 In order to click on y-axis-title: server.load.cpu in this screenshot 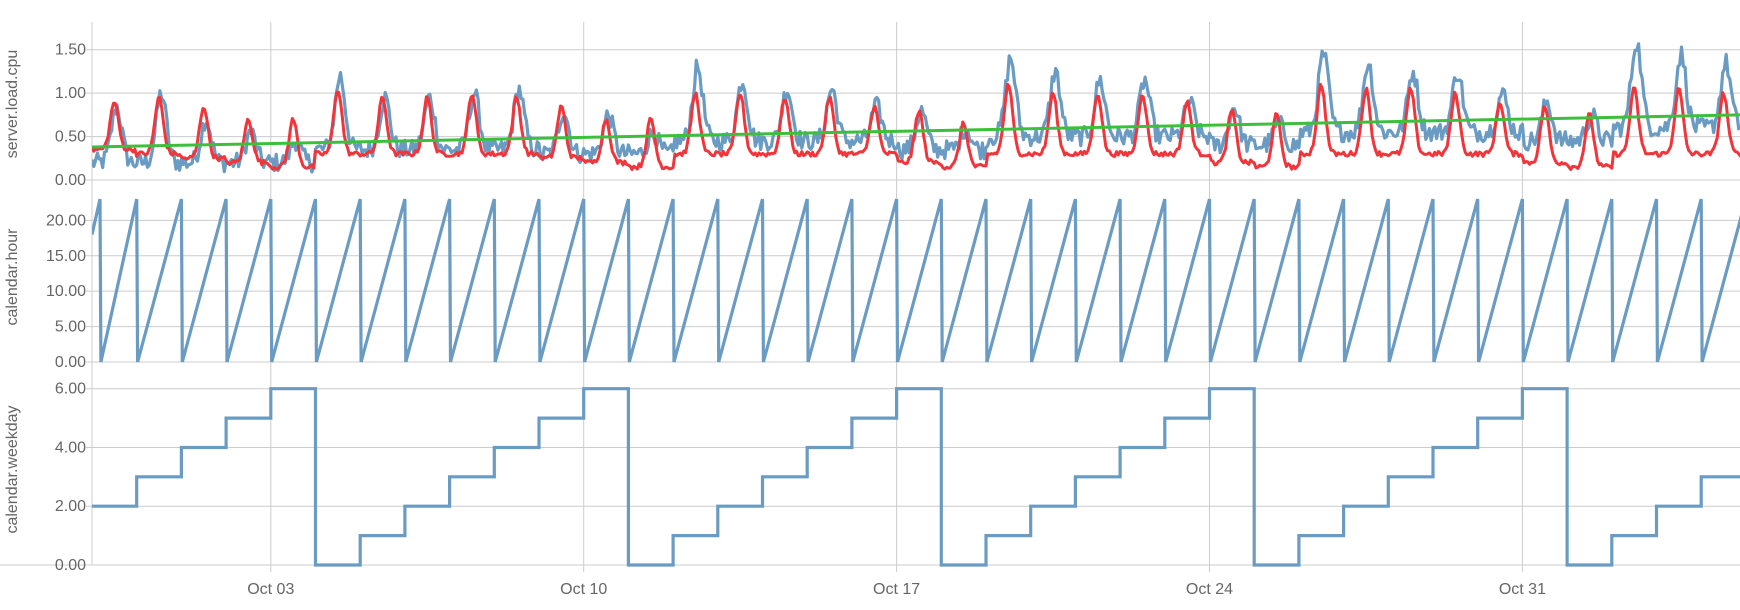, I will do `click(12, 104)`.